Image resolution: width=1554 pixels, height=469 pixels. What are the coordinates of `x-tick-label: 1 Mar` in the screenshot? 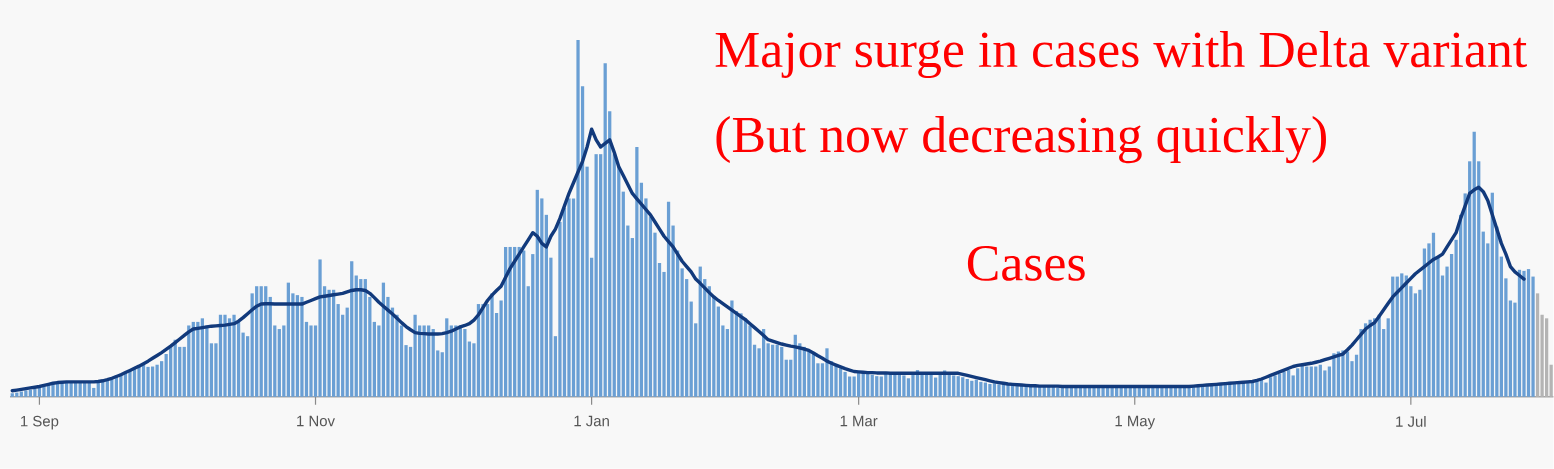 It's located at (859, 421).